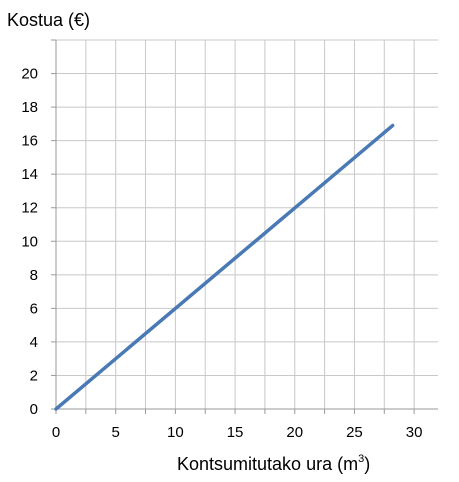 This screenshot has width=459, height=482. I want to click on x-tick-label: 15, so click(235, 432).